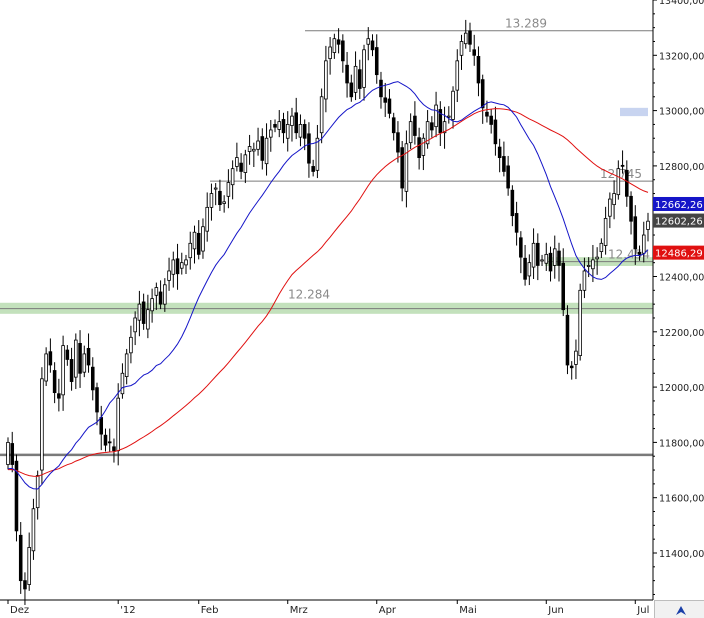  I want to click on y-tick-label: 12000,00, so click(681, 388).